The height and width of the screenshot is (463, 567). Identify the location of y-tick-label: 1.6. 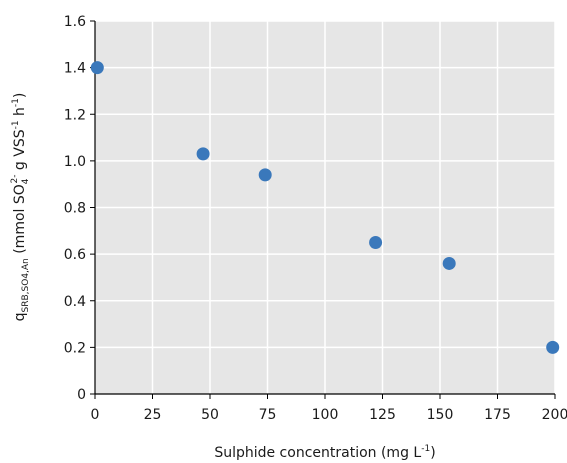
(75, 22).